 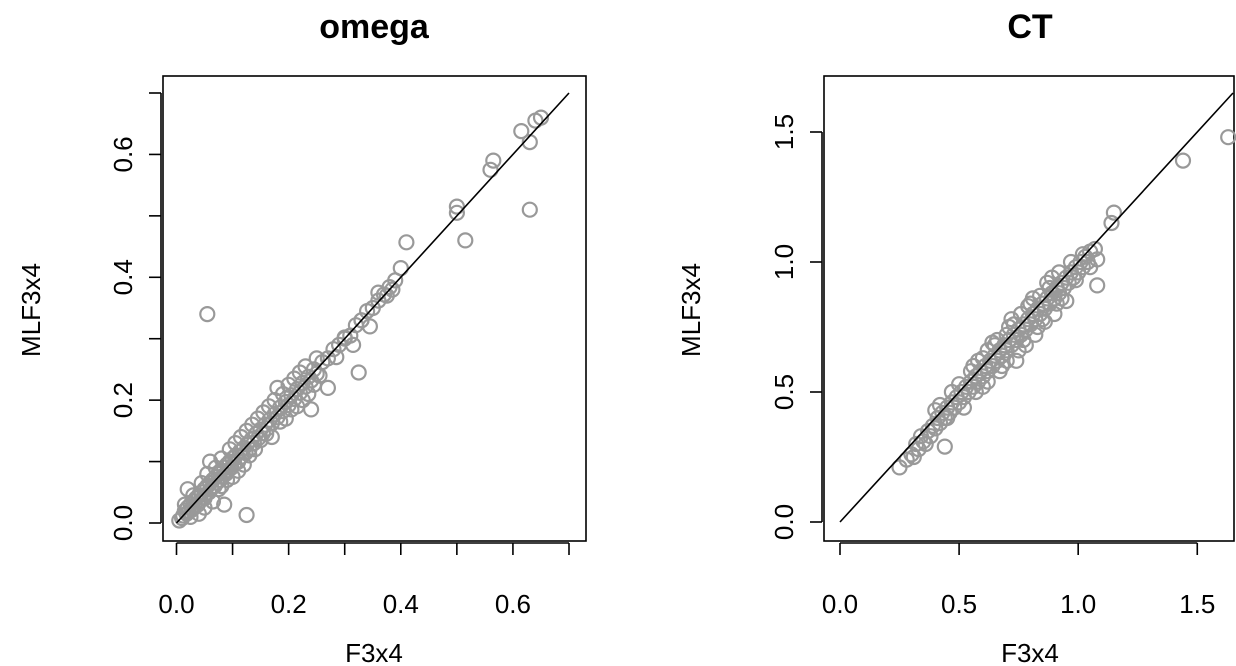 I want to click on title-ct: CT, so click(x=1030, y=27).